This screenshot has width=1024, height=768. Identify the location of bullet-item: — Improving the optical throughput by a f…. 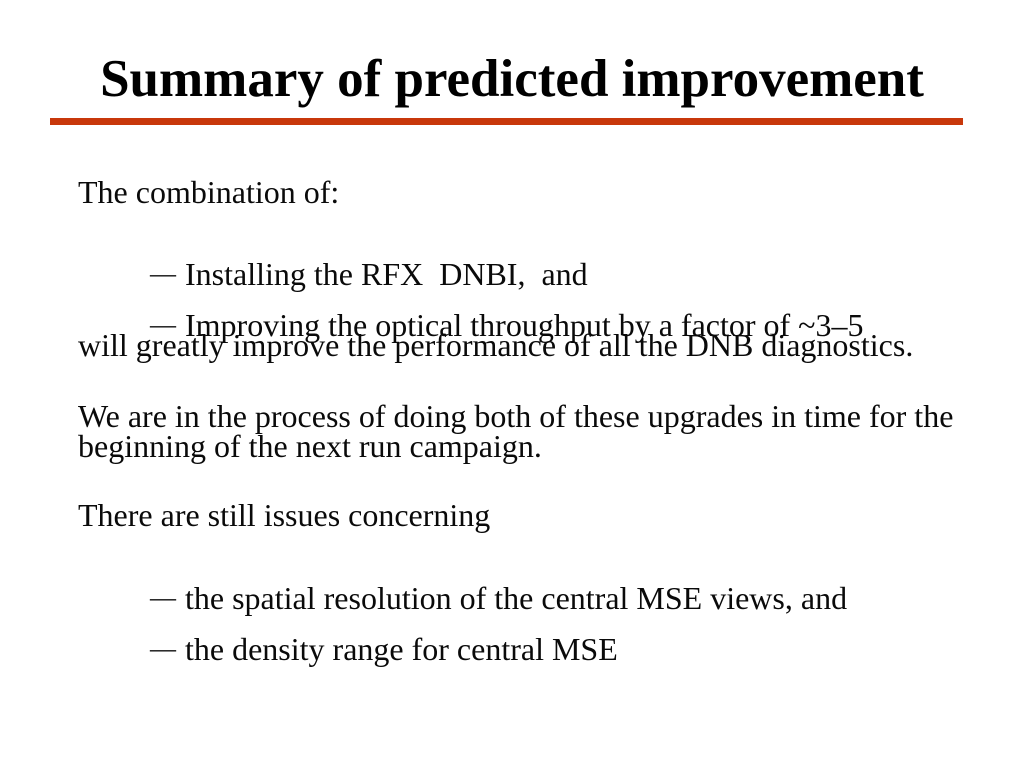
(490, 326).